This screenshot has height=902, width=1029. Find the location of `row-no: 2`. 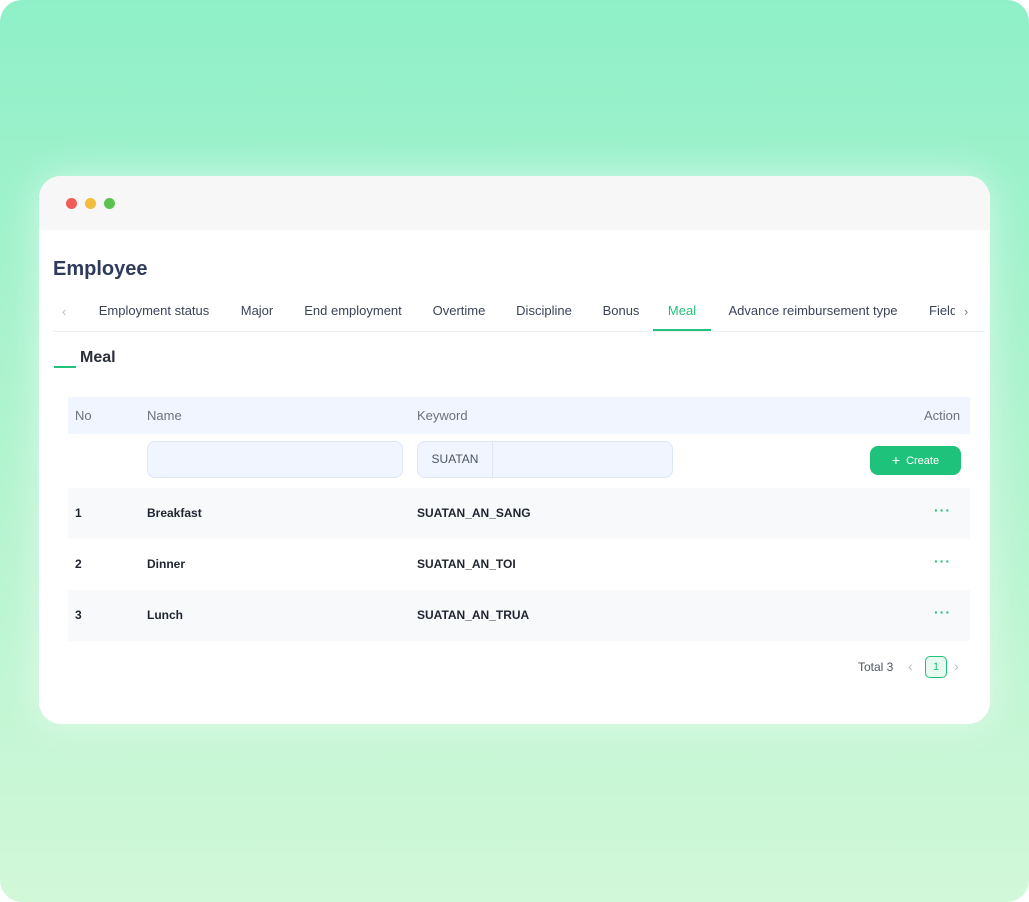

row-no: 2 is located at coordinates (78, 564).